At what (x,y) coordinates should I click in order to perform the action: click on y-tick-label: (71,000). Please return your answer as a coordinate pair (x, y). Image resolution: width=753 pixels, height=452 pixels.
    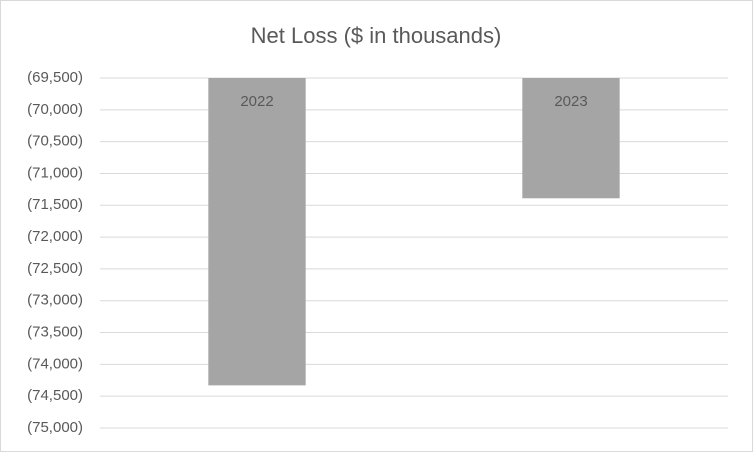
    Looking at the image, I should click on (55, 172).